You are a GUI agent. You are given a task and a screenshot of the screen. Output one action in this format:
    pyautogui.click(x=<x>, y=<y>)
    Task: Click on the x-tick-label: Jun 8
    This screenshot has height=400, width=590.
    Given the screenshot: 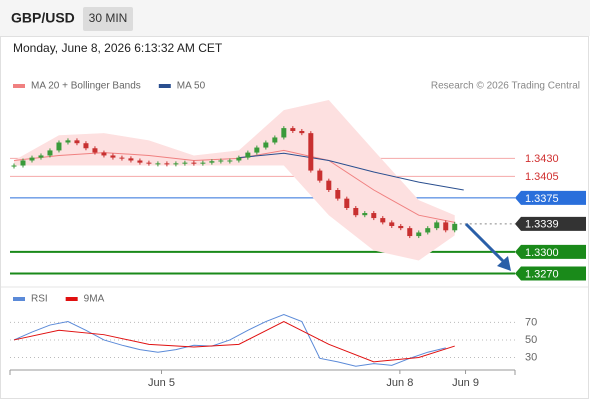 What is the action you would take?
    pyautogui.click(x=399, y=383)
    